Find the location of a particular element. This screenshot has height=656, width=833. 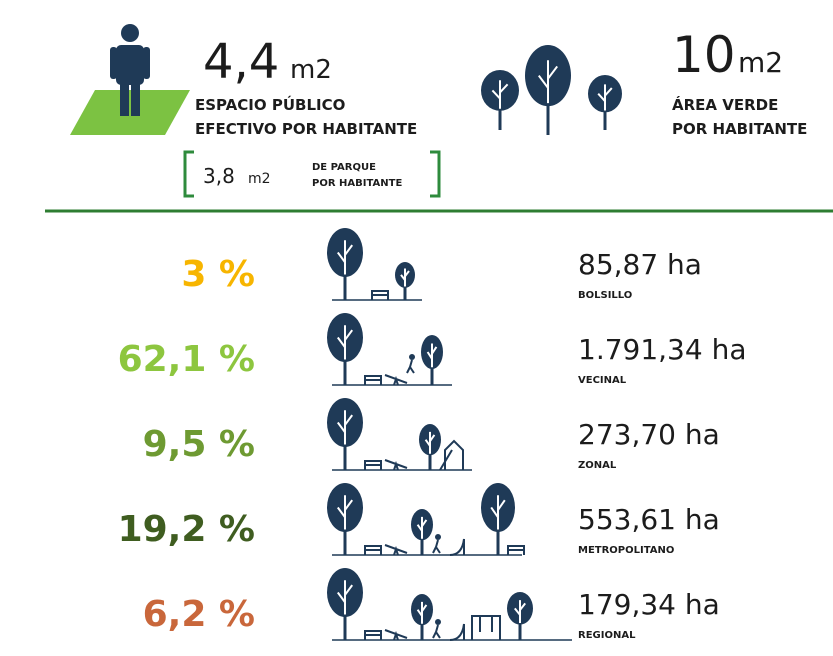

percent: 6,2 % is located at coordinates (199, 614).